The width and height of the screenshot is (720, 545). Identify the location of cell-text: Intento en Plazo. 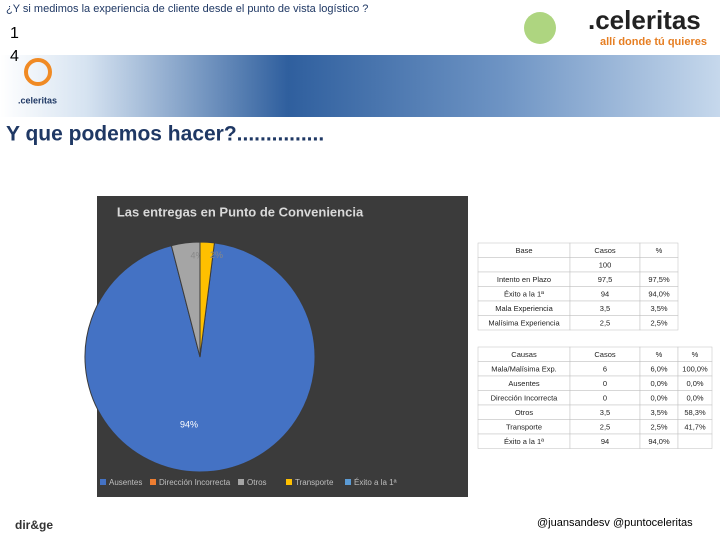
(524, 279).